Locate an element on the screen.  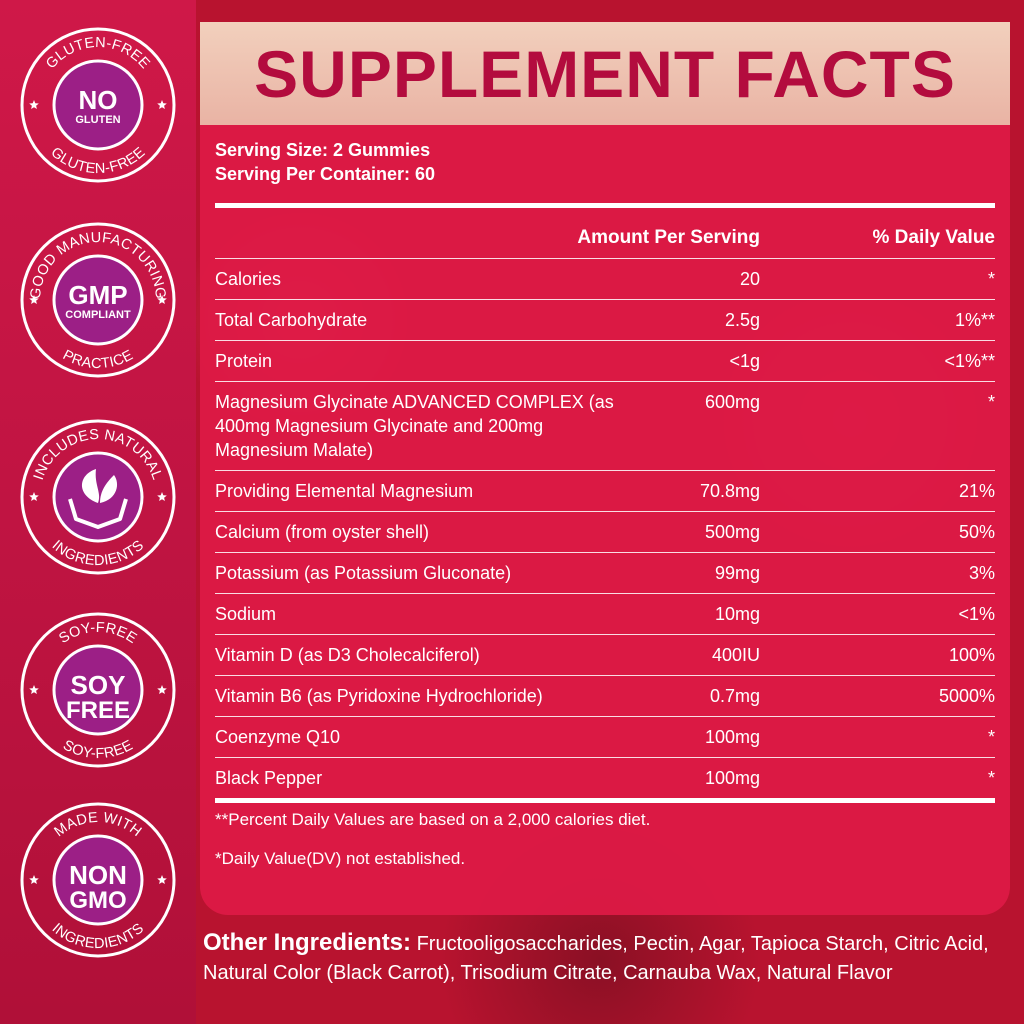
daily-value: <1% is located at coordinates (976, 614).